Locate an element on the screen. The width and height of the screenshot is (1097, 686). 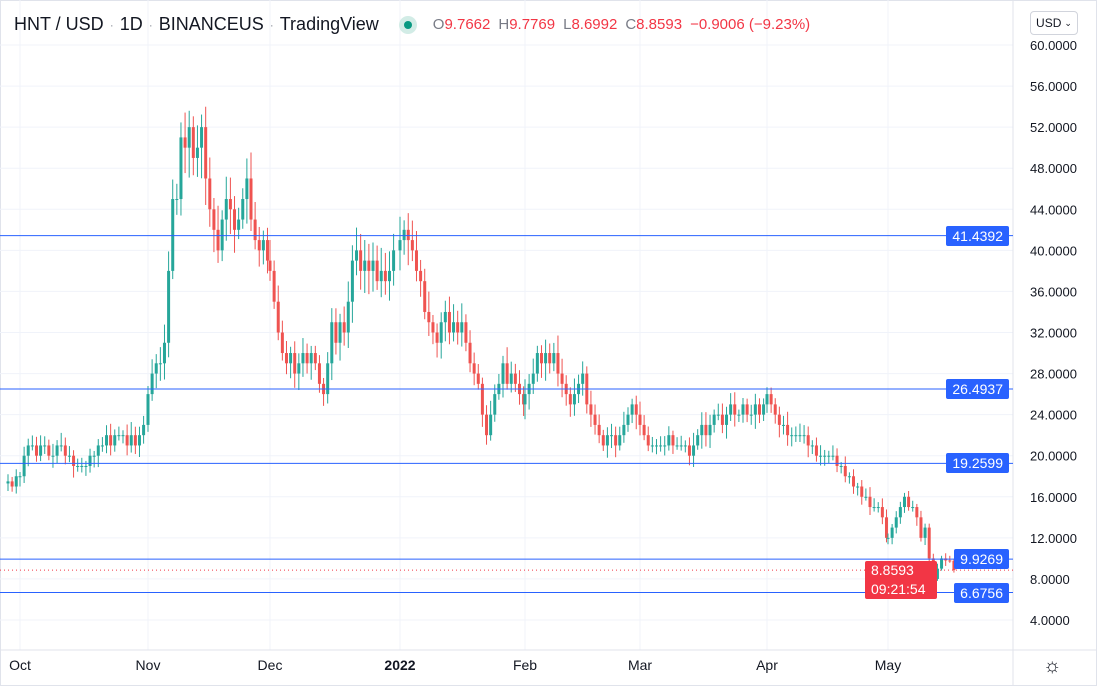
interval: 1D is located at coordinates (131, 24).